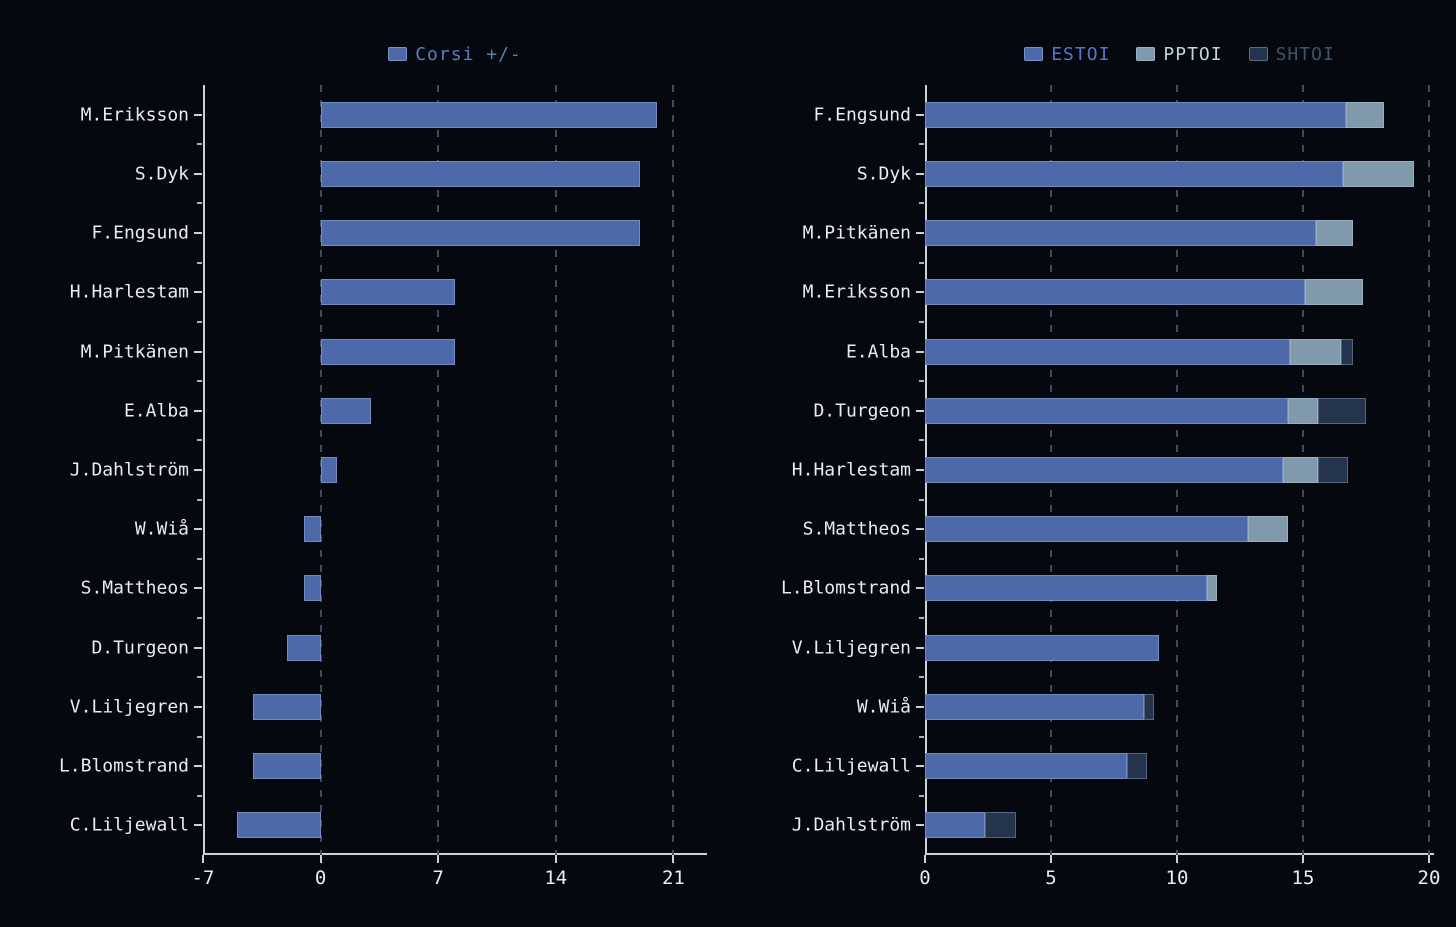 The image size is (1456, 927). What do you see at coordinates (438, 878) in the screenshot?
I see `x-tick-label: 7` at bounding box center [438, 878].